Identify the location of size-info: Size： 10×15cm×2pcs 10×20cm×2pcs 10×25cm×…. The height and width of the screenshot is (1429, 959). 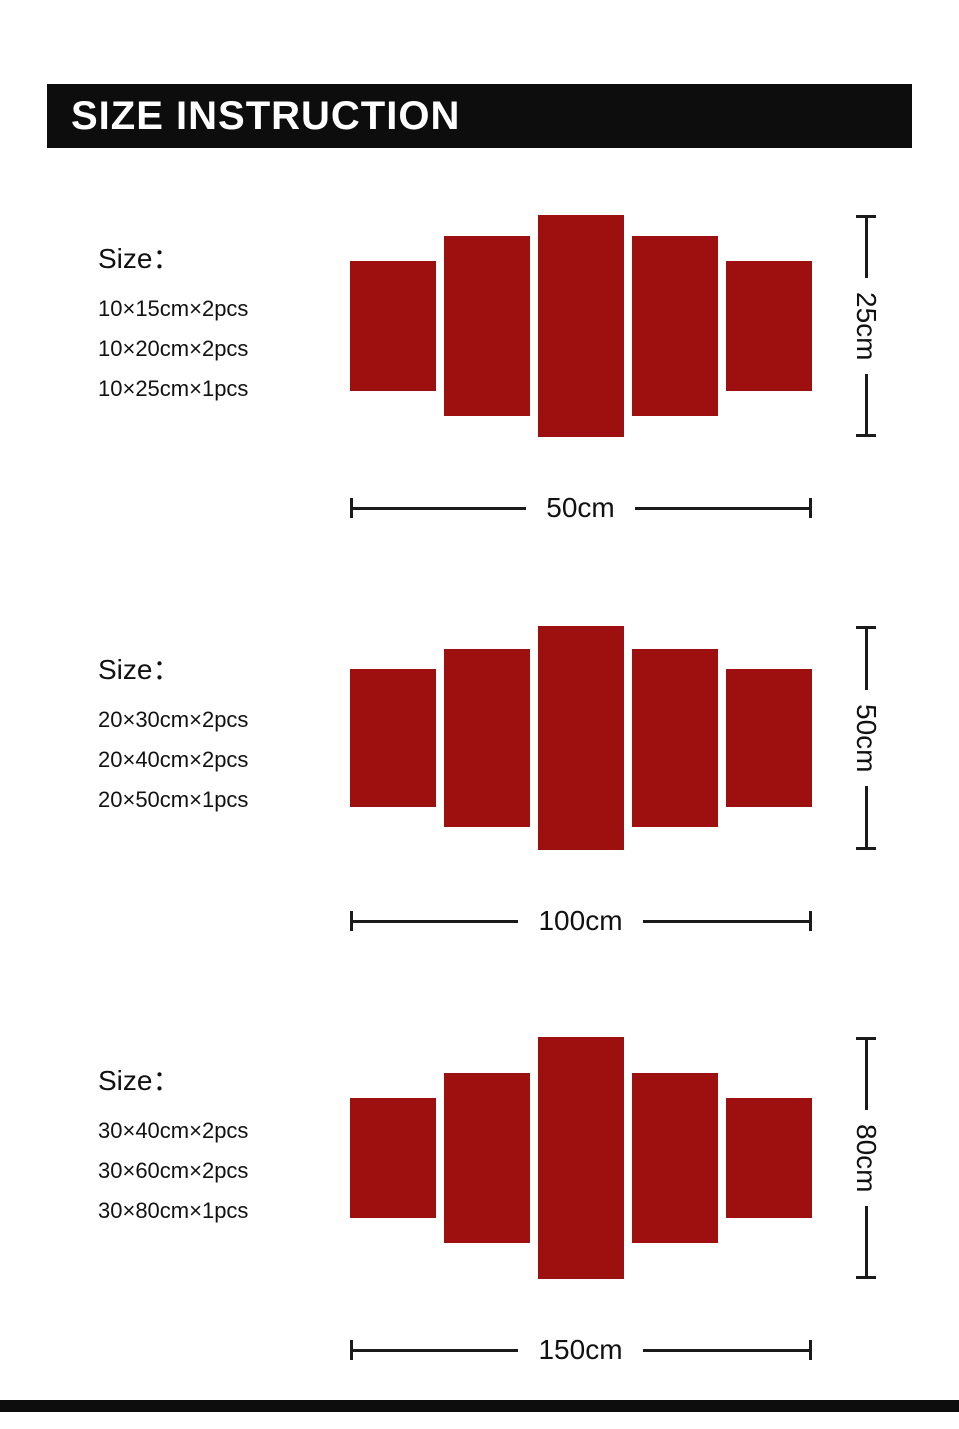
(194, 369).